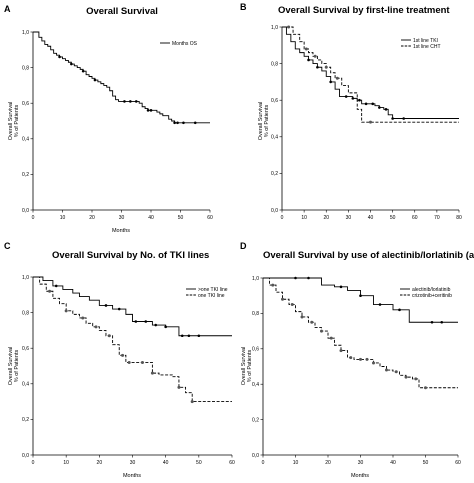  What do you see at coordinates (243, 246) in the screenshot?
I see `panel-label: D` at bounding box center [243, 246].